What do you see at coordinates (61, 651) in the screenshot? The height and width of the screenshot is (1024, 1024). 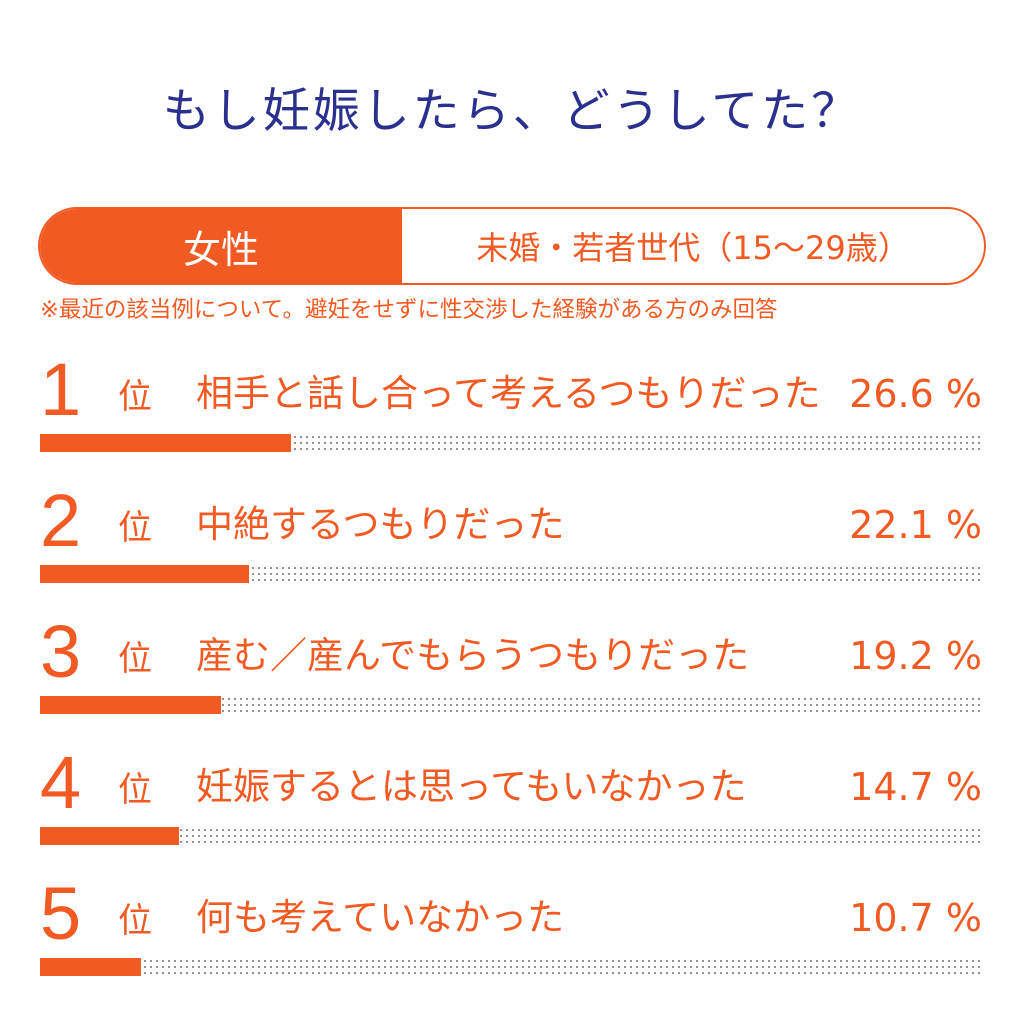 I see `rank-number: 3` at bounding box center [61, 651].